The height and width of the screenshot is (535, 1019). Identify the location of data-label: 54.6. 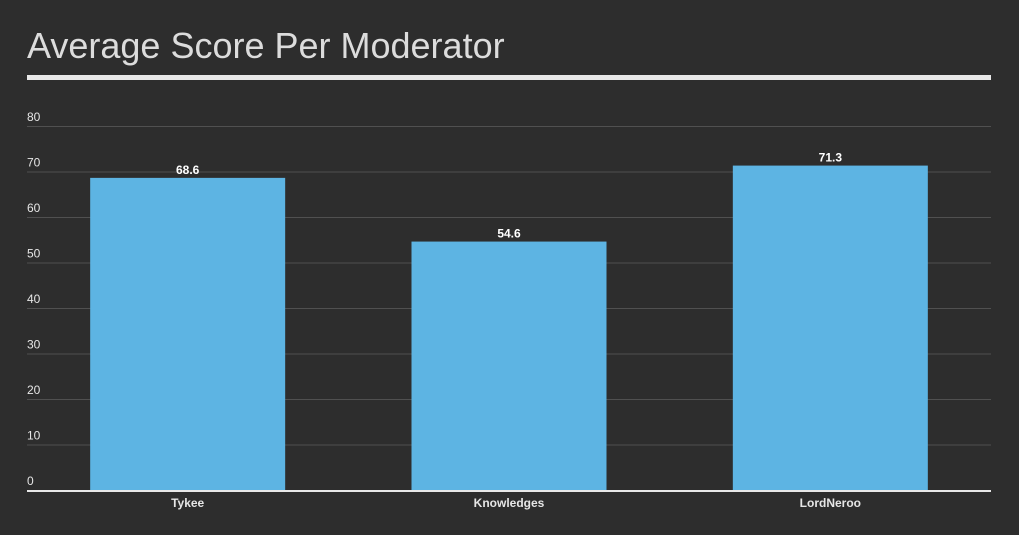
(509, 234).